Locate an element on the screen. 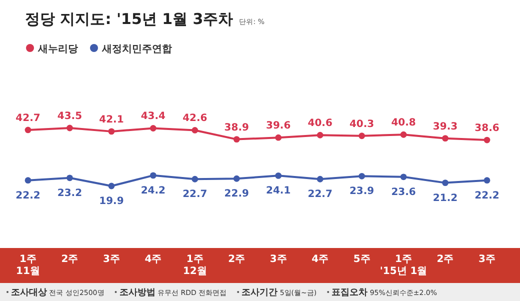 This screenshot has width=520, height=301. data-label: 38.6 is located at coordinates (487, 128).